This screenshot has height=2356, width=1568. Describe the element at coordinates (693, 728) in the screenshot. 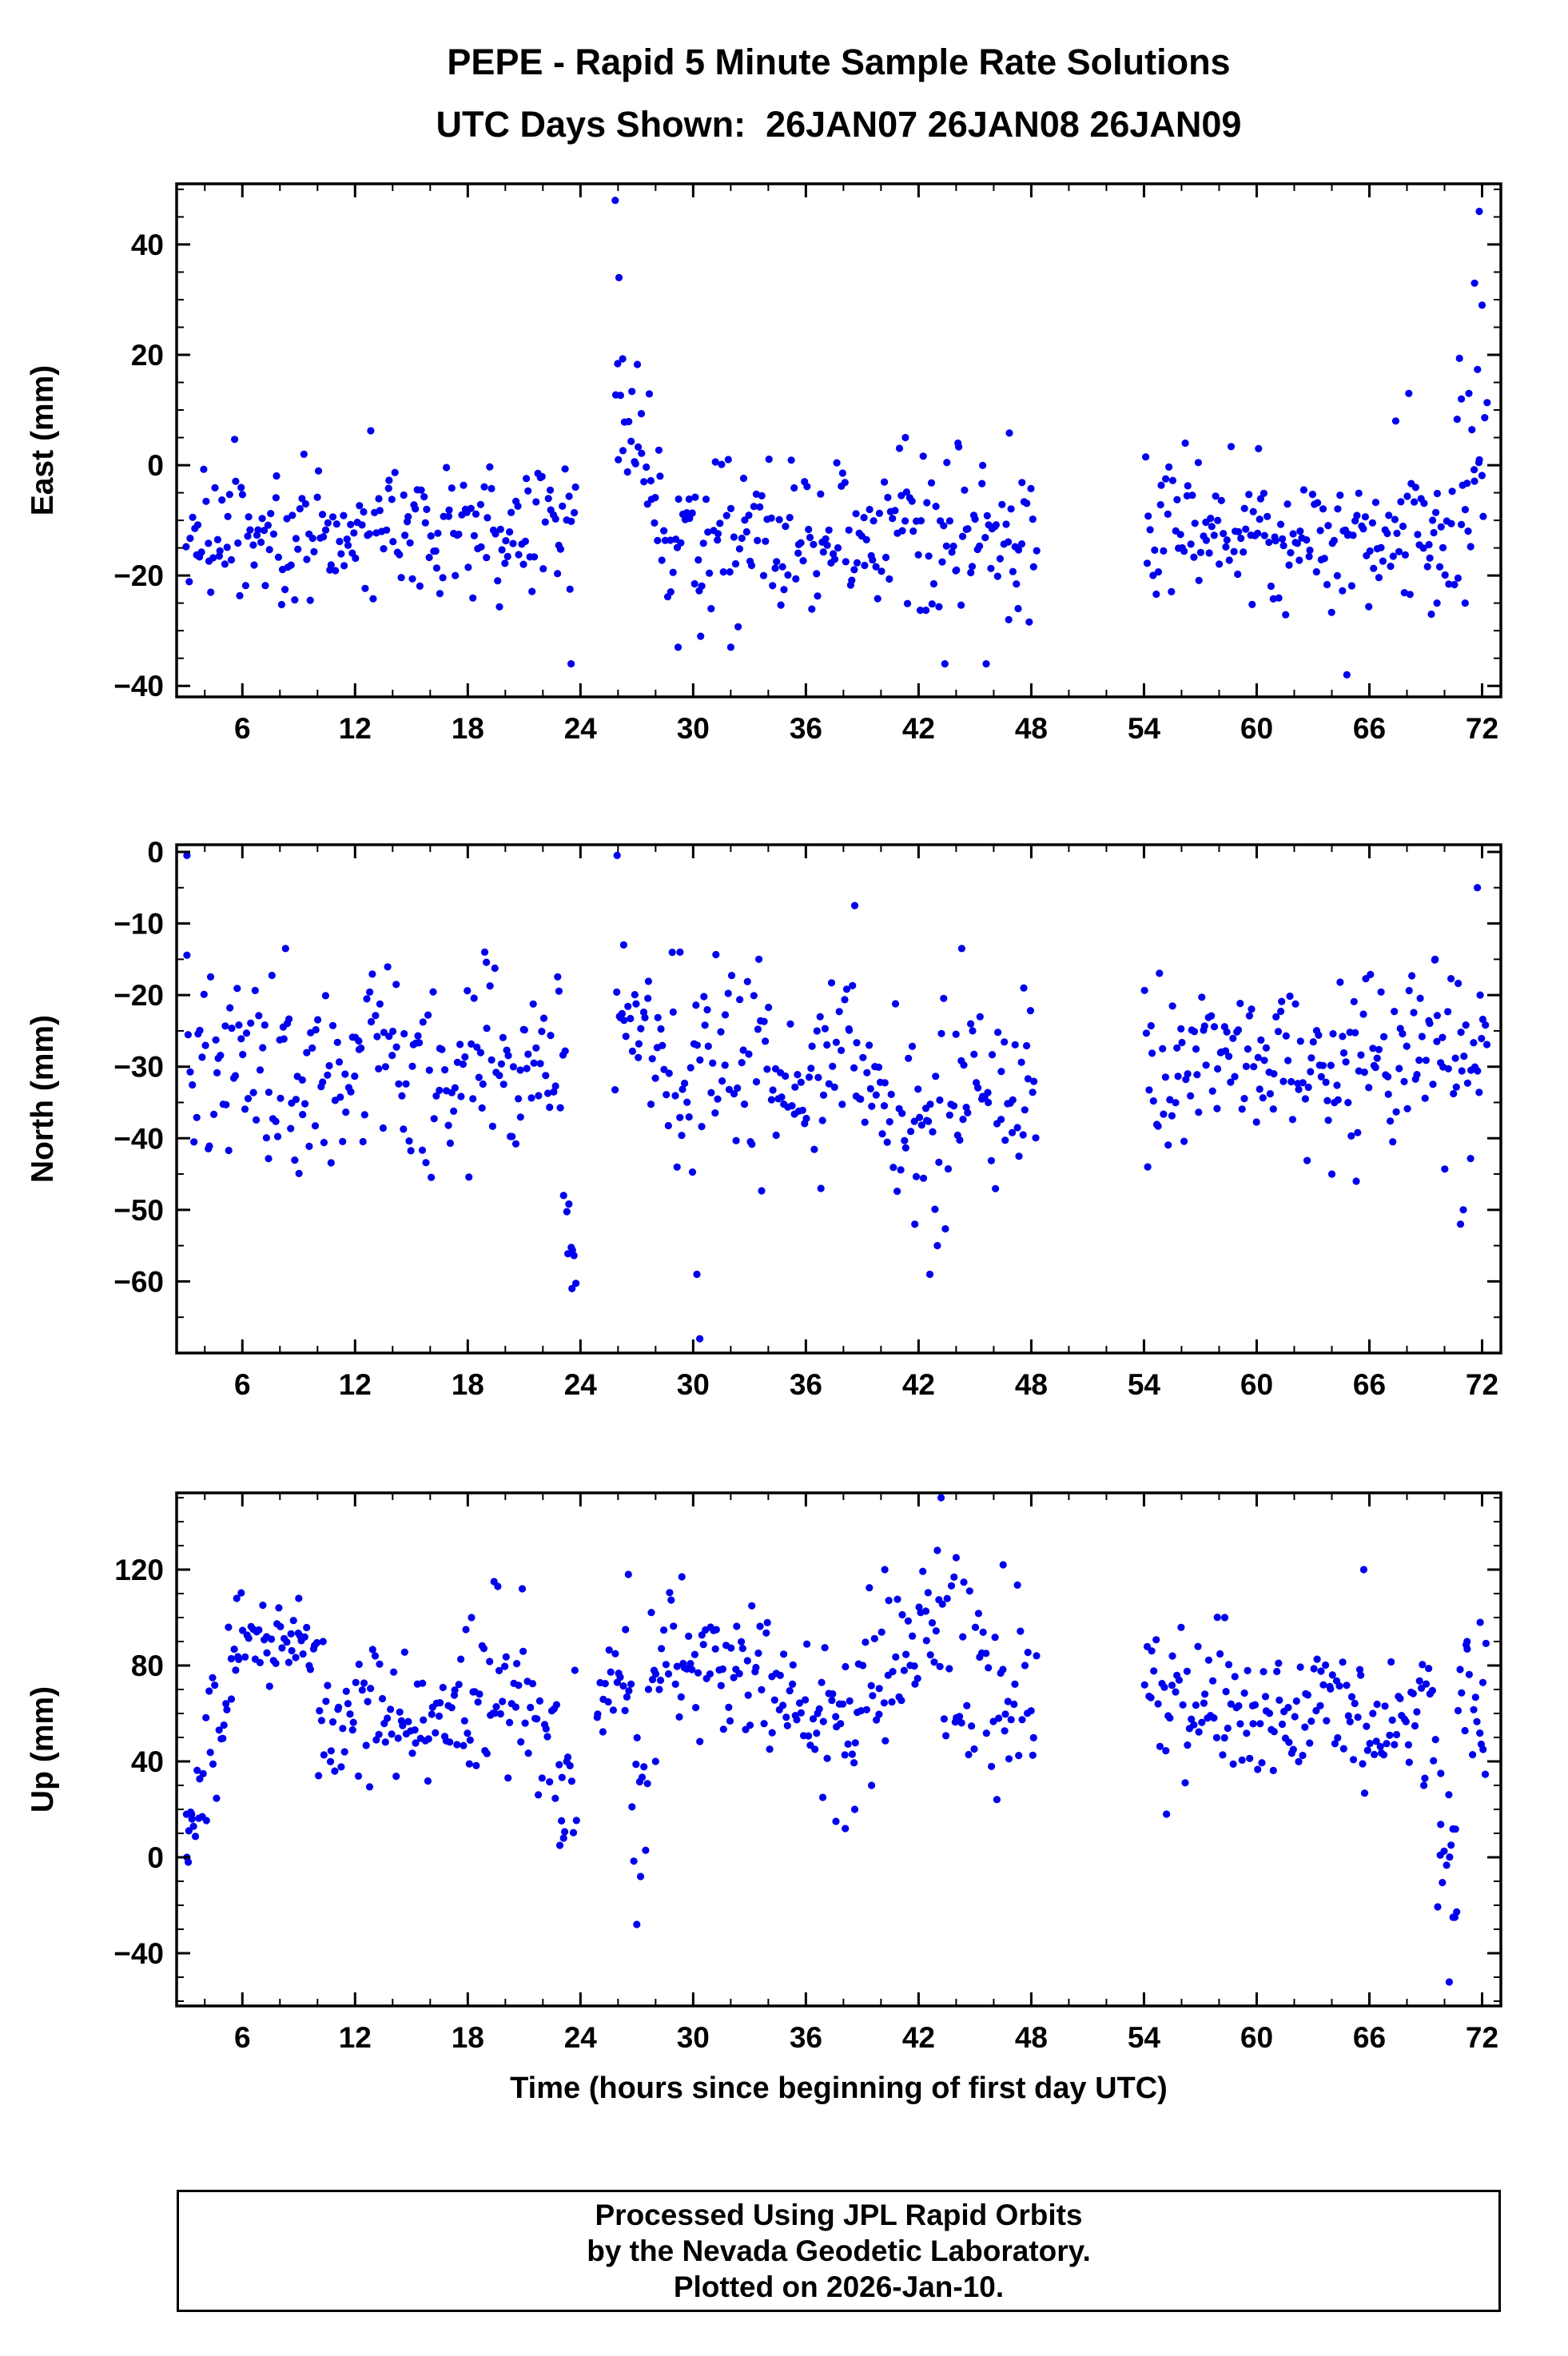

I see `x-tick-label: 30` at that location.